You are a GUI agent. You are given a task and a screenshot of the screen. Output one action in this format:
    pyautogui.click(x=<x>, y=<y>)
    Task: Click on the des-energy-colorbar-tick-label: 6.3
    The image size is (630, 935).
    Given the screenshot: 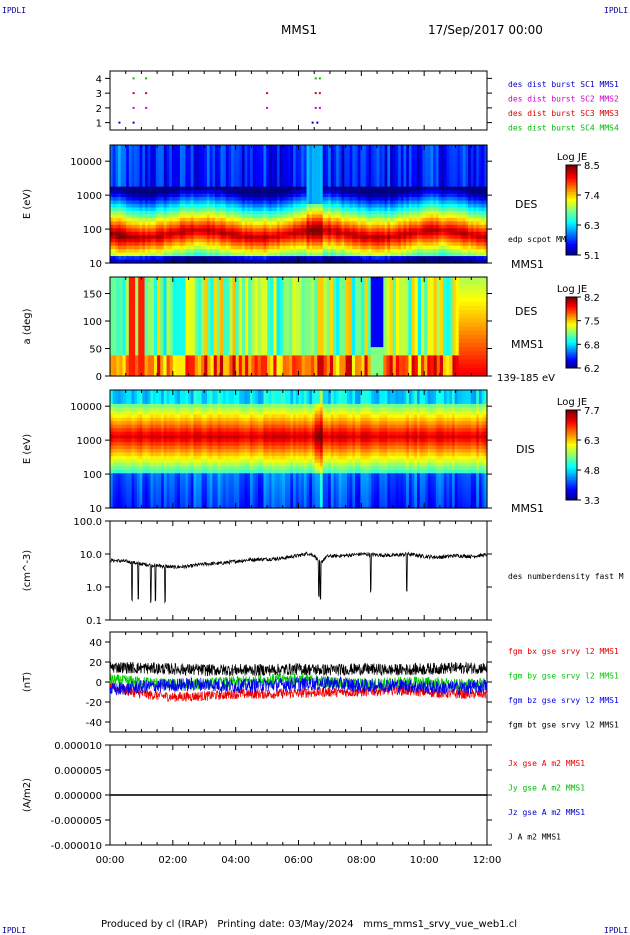 What is the action you would take?
    pyautogui.click(x=592, y=226)
    